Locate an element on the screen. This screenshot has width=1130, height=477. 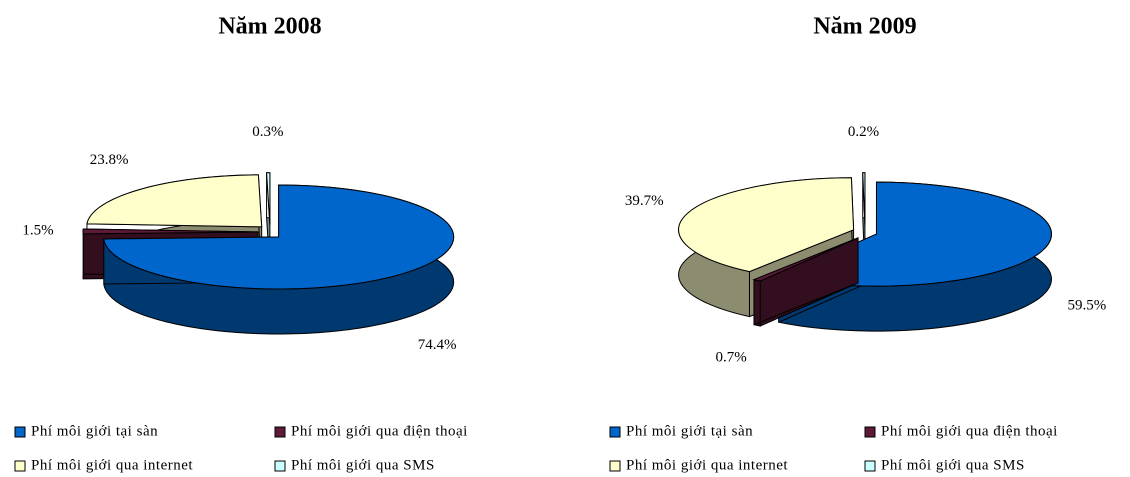
data-label: 23.8% is located at coordinates (109, 160).